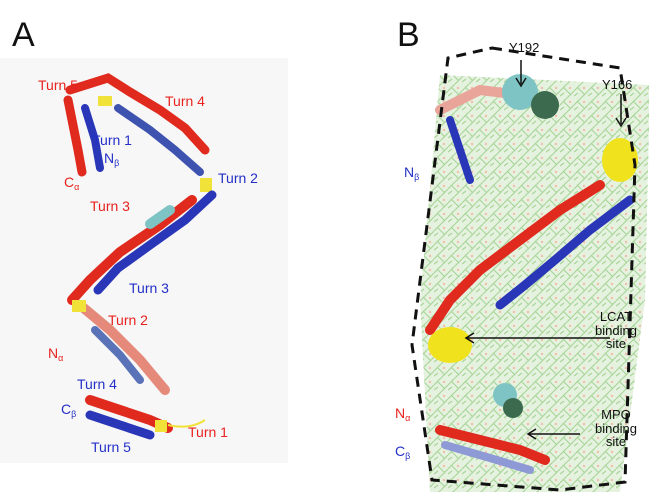  What do you see at coordinates (105, 101) in the screenshot?
I see `turn5-yellow` at bounding box center [105, 101].